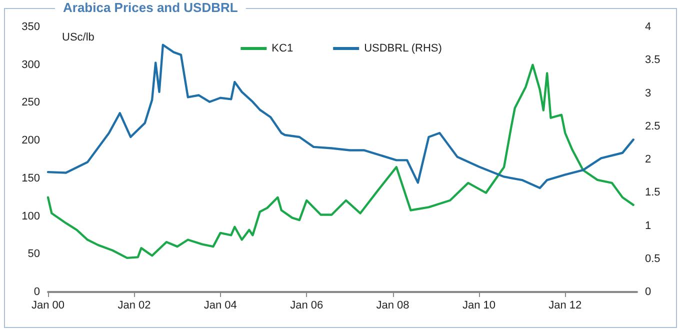 This screenshot has width=683, height=333. What do you see at coordinates (393, 306) in the screenshot?
I see `x-tick-label: Jan 08` at bounding box center [393, 306].